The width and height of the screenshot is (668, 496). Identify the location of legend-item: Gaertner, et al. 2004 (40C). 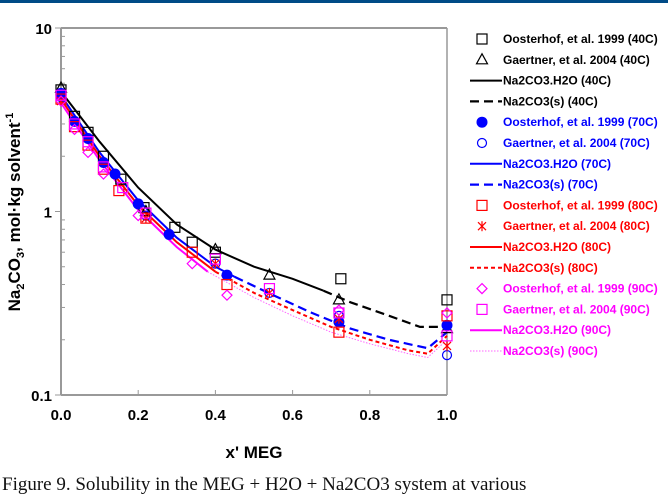
(562, 59).